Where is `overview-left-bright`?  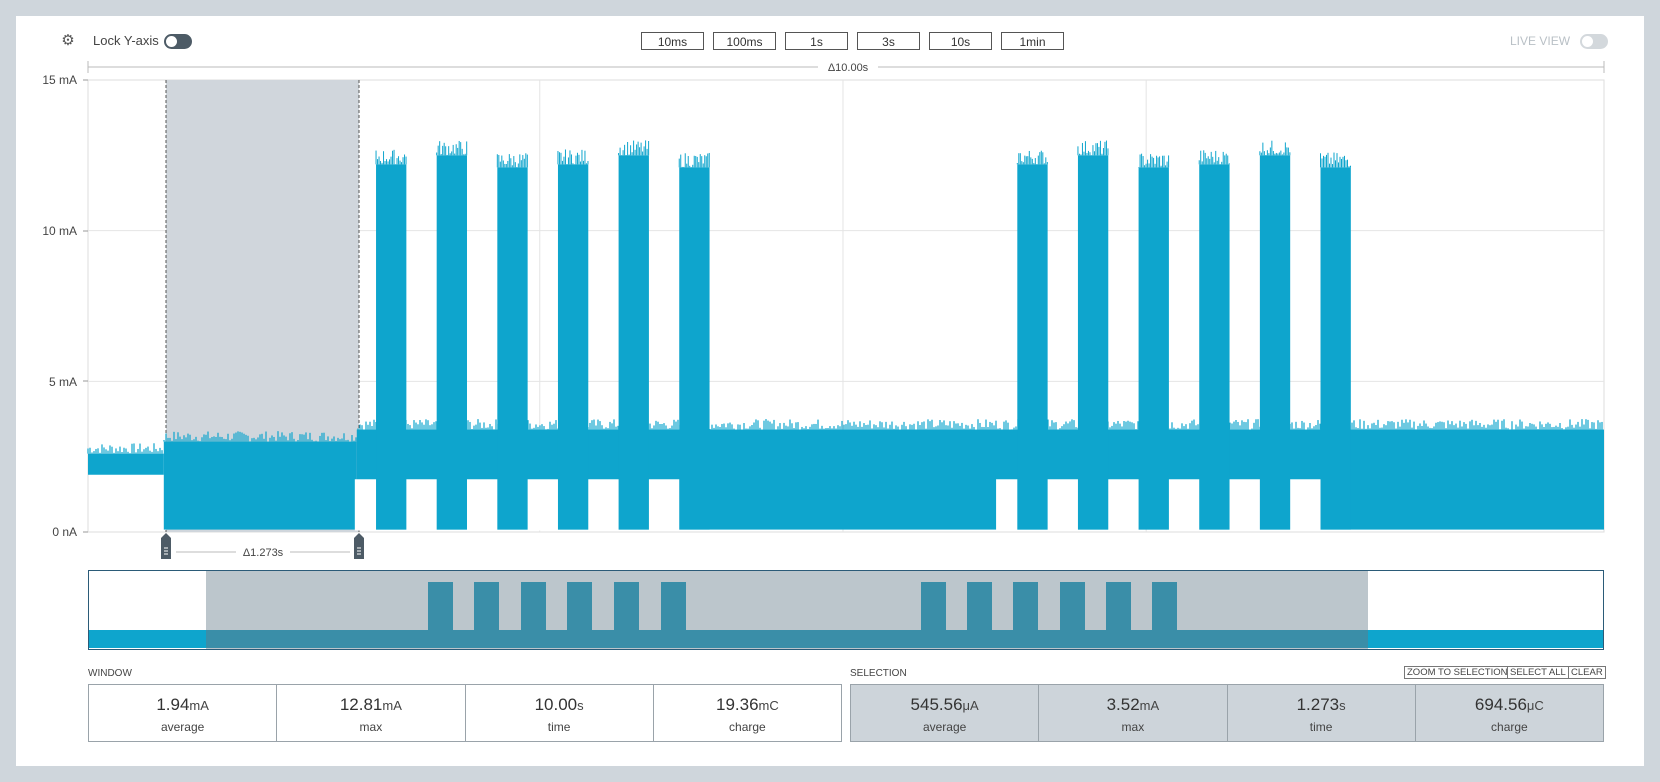 overview-left-bright is located at coordinates (147, 639).